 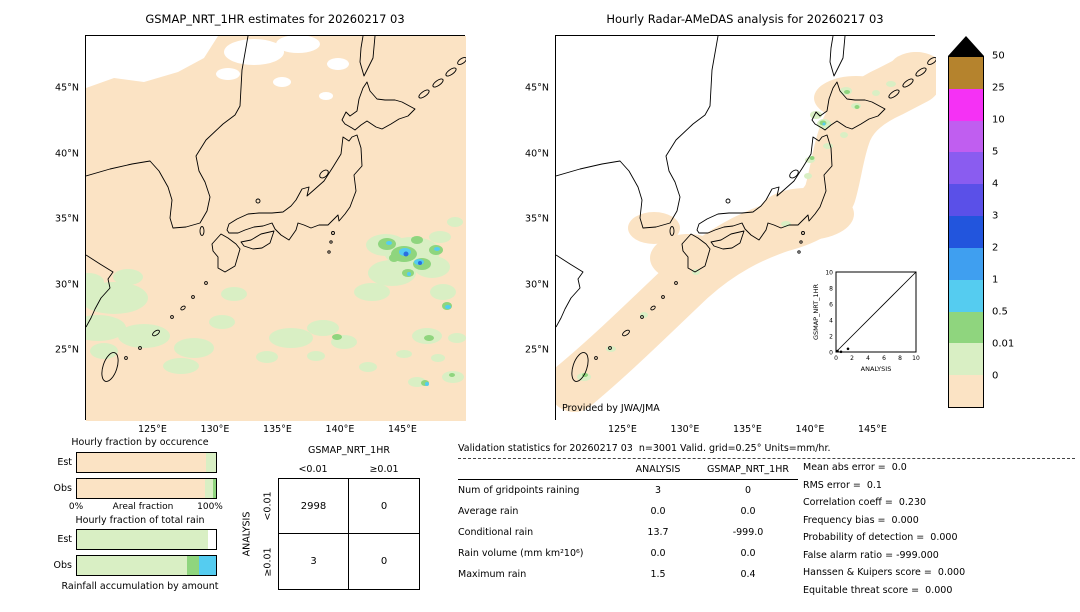 I want to click on contingency-title: GSMAP_NRT_1HR, so click(x=349, y=450).